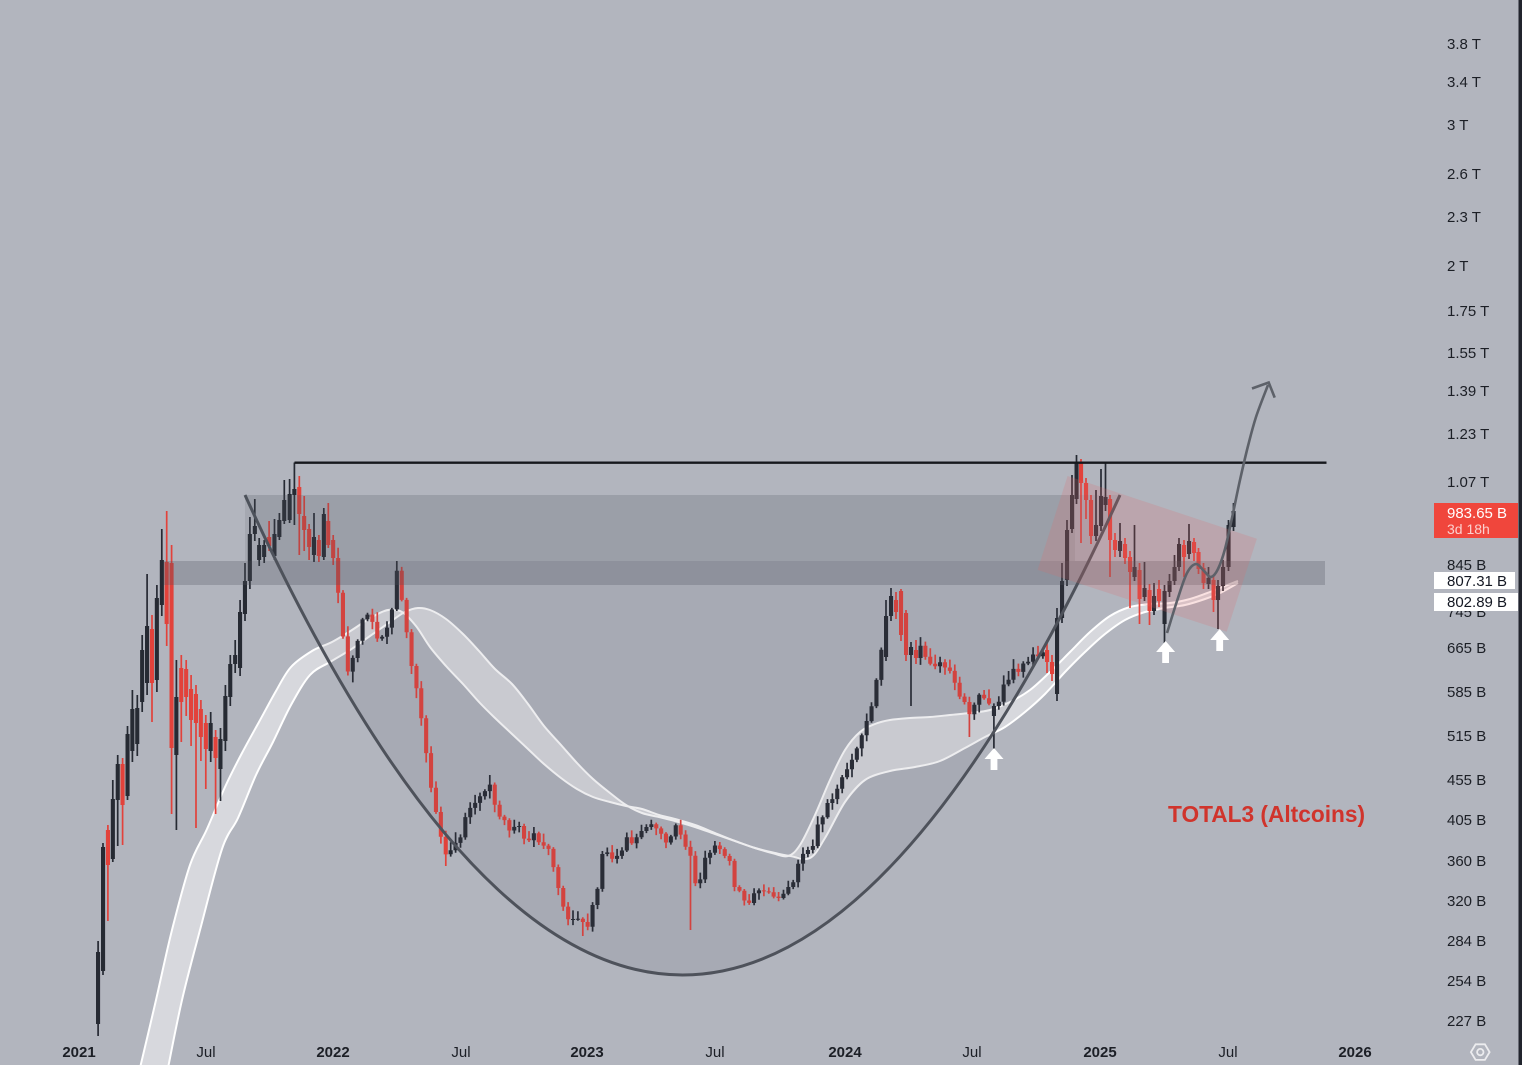  Describe the element at coordinates (78, 1052) in the screenshot. I see `svg-text: 2021` at that location.